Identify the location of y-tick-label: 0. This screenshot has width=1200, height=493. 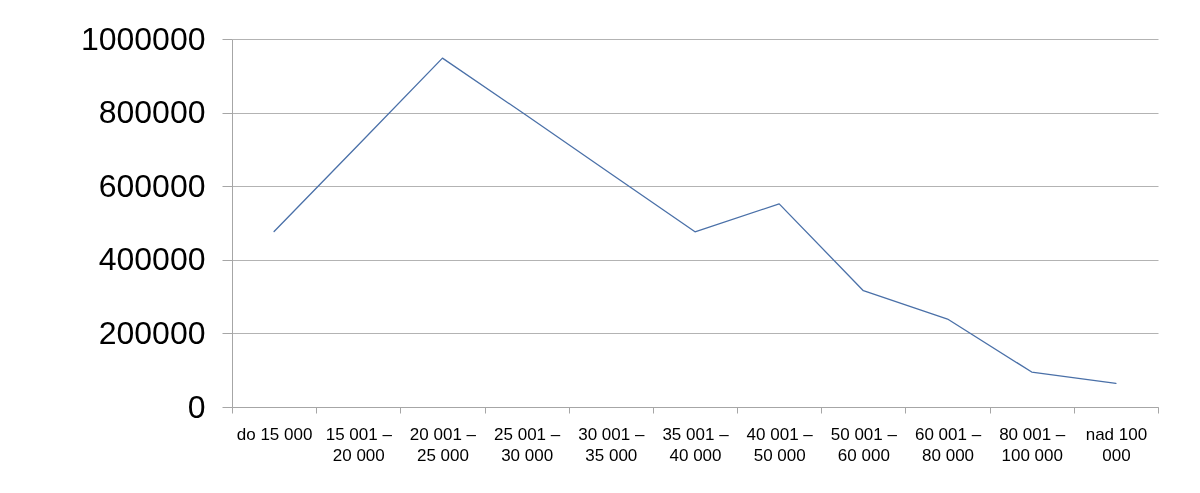
(196, 406).